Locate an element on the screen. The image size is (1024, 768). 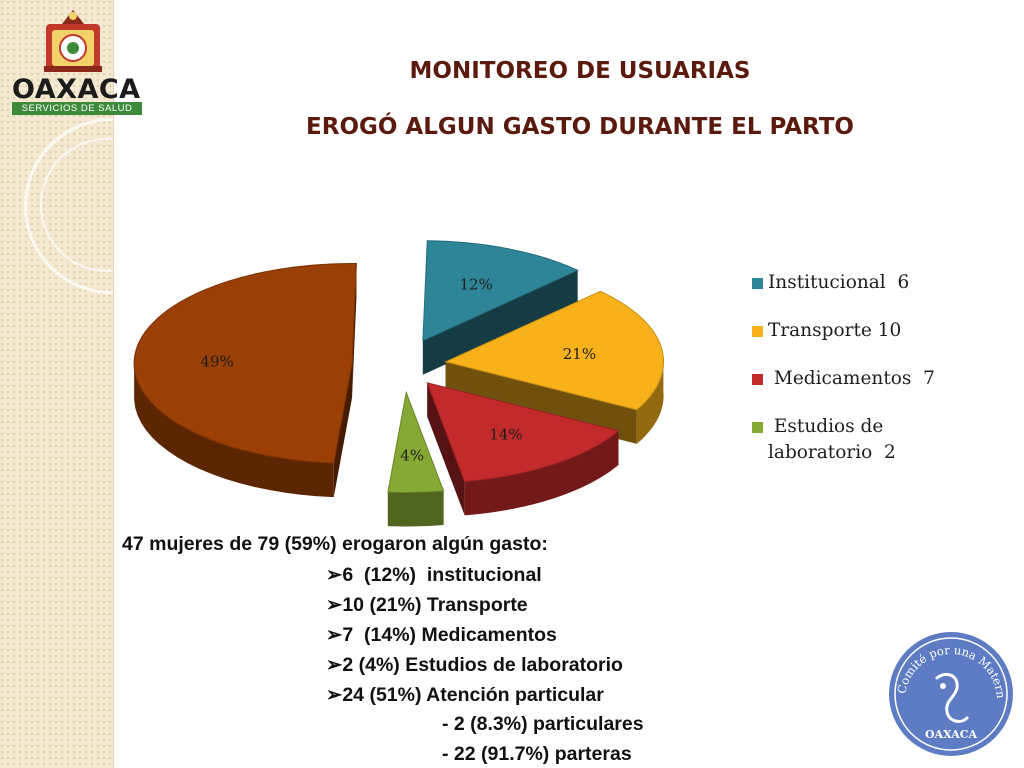
brand-subtitle: SERVICIOS DE SALUD is located at coordinates (77, 108).